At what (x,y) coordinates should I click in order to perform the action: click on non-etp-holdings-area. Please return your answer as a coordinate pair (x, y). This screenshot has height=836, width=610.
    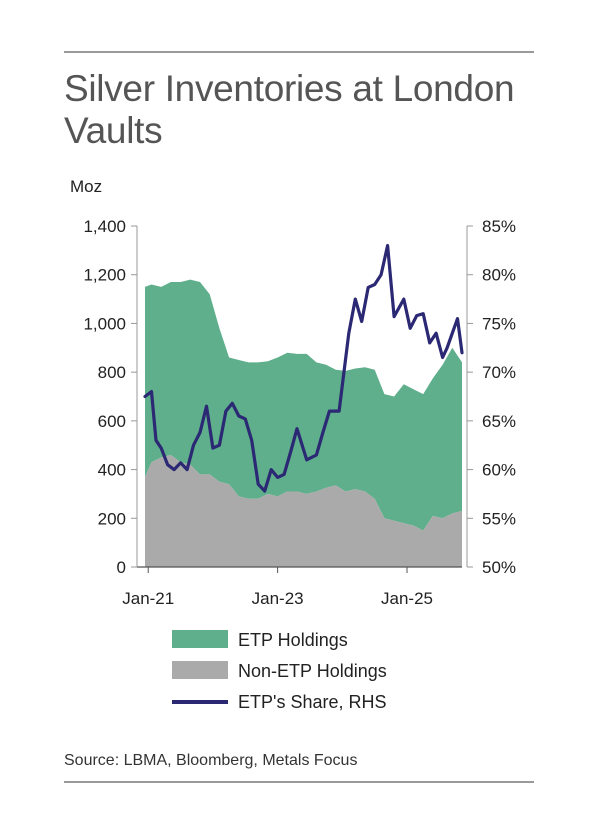
    Looking at the image, I should click on (303, 511).